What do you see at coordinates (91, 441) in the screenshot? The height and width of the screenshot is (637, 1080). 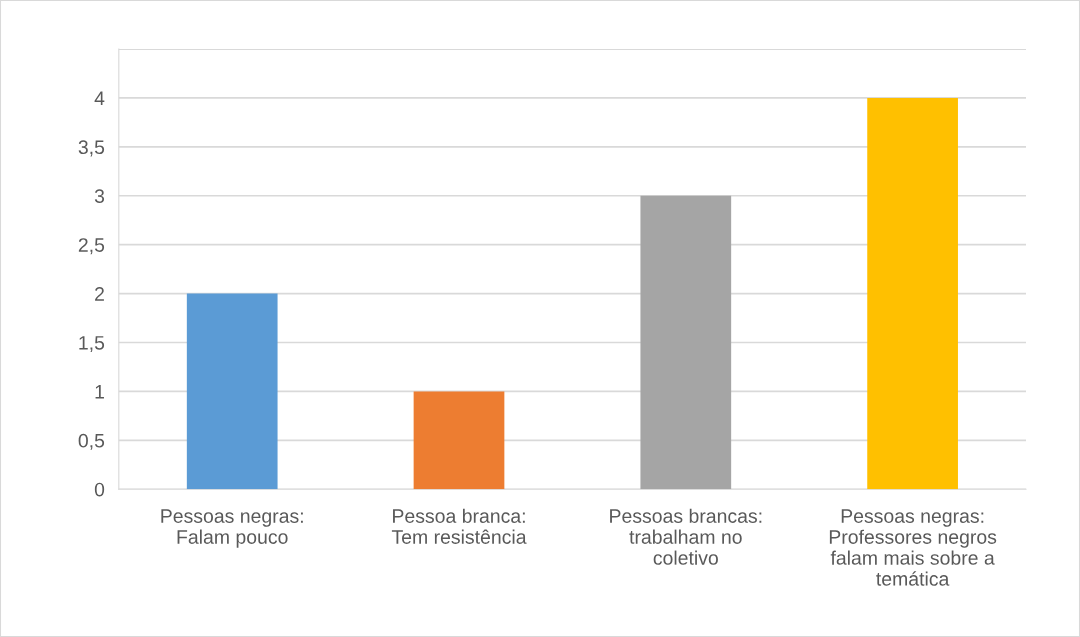 I see `y-tick-label: 0,5` at bounding box center [91, 441].